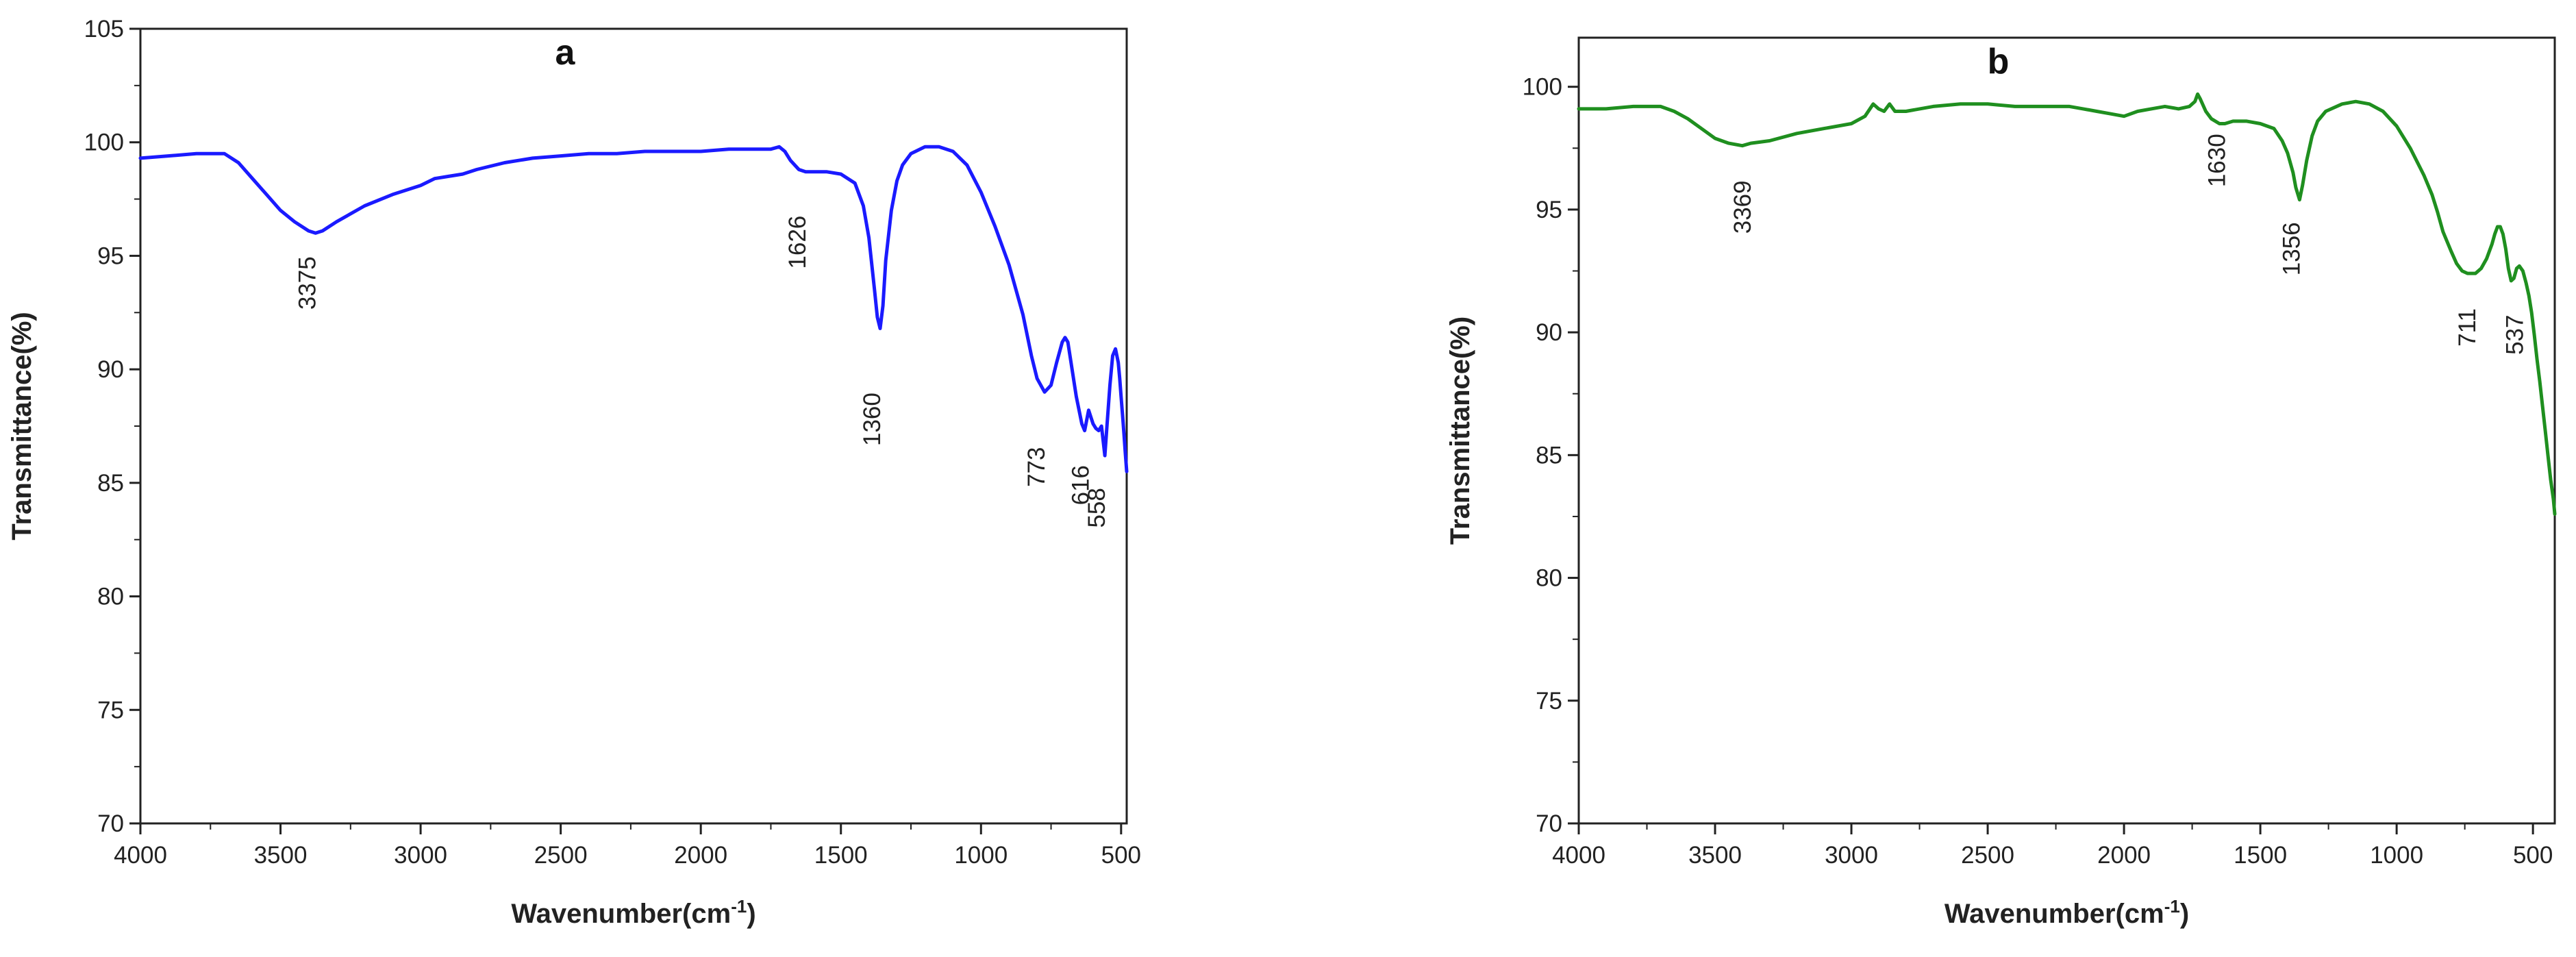  I want to click on panel-b-ytick-label: 80, so click(1549, 578).